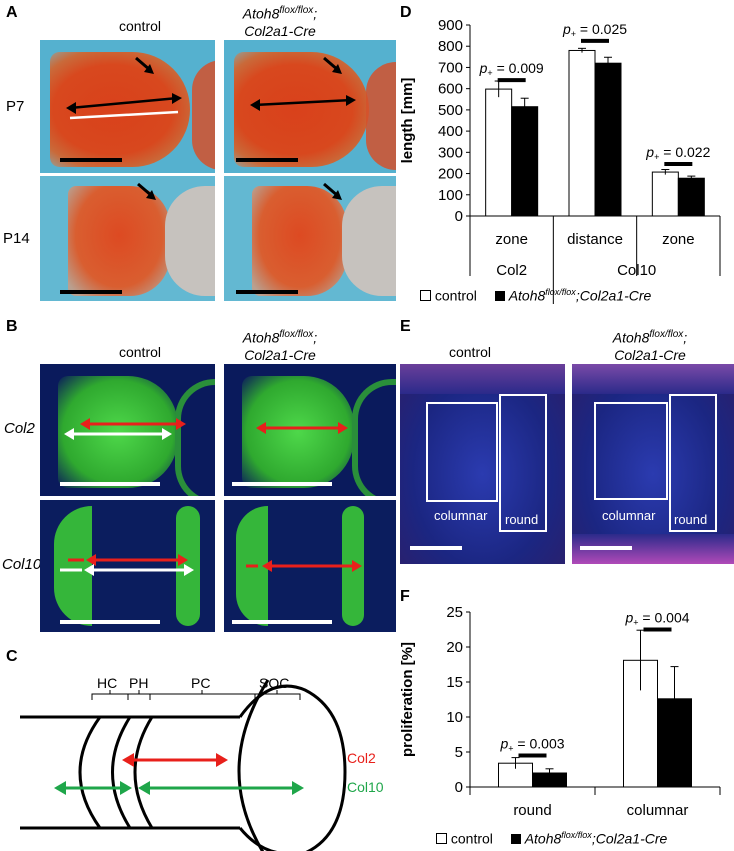  Describe the element at coordinates (450, 195) in the screenshot. I see `y-tick-label: 100` at that location.